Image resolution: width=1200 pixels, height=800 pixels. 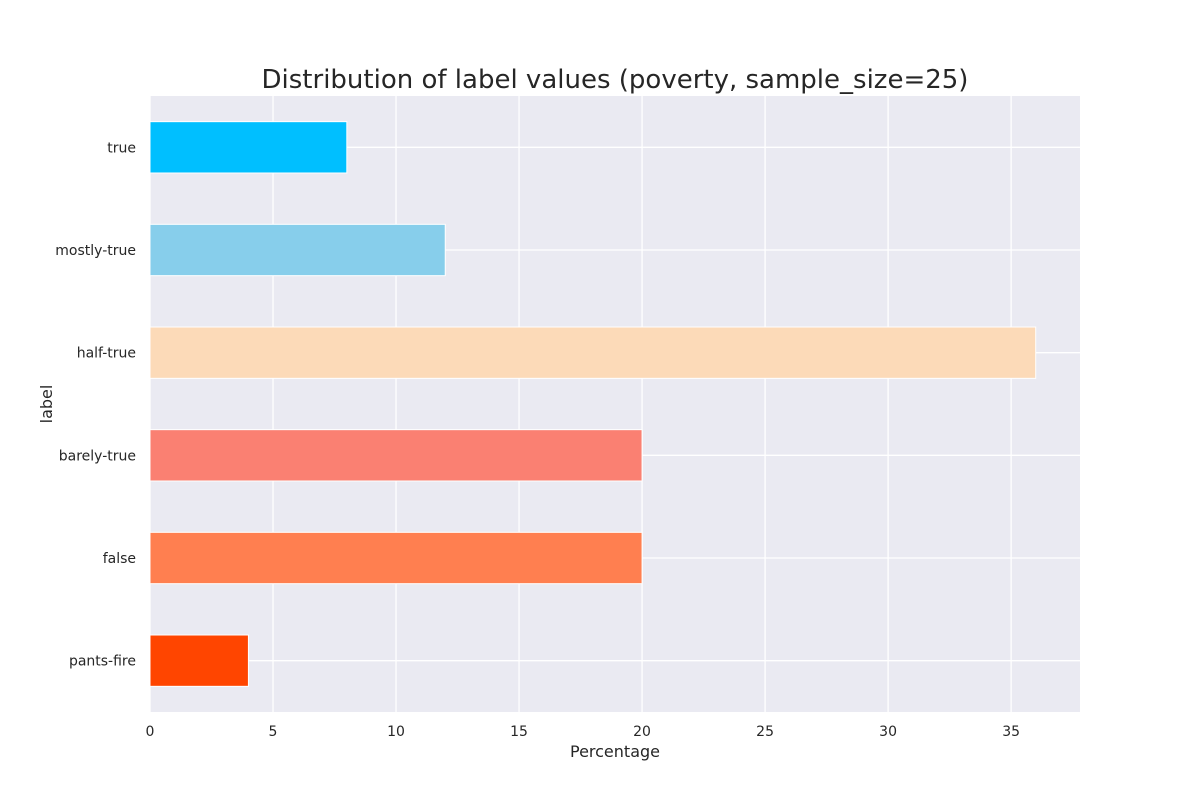 What do you see at coordinates (888, 732) in the screenshot?
I see `x-tick-label: 30` at bounding box center [888, 732].